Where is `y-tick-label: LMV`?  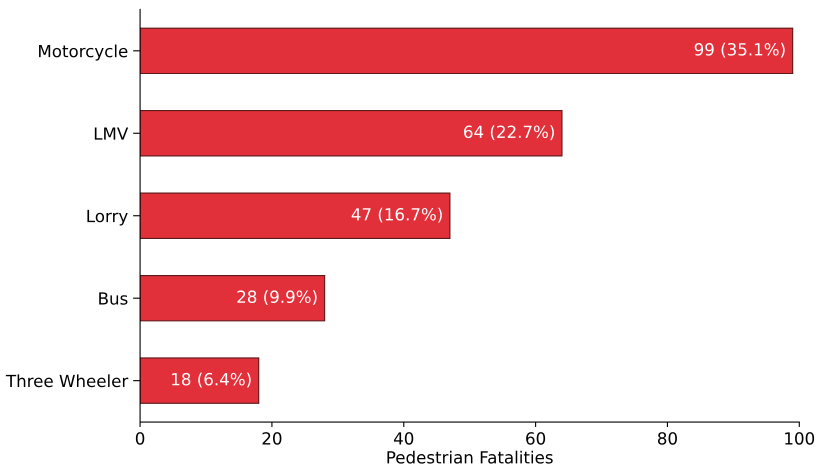
y-tick-label: LMV is located at coordinates (111, 133).